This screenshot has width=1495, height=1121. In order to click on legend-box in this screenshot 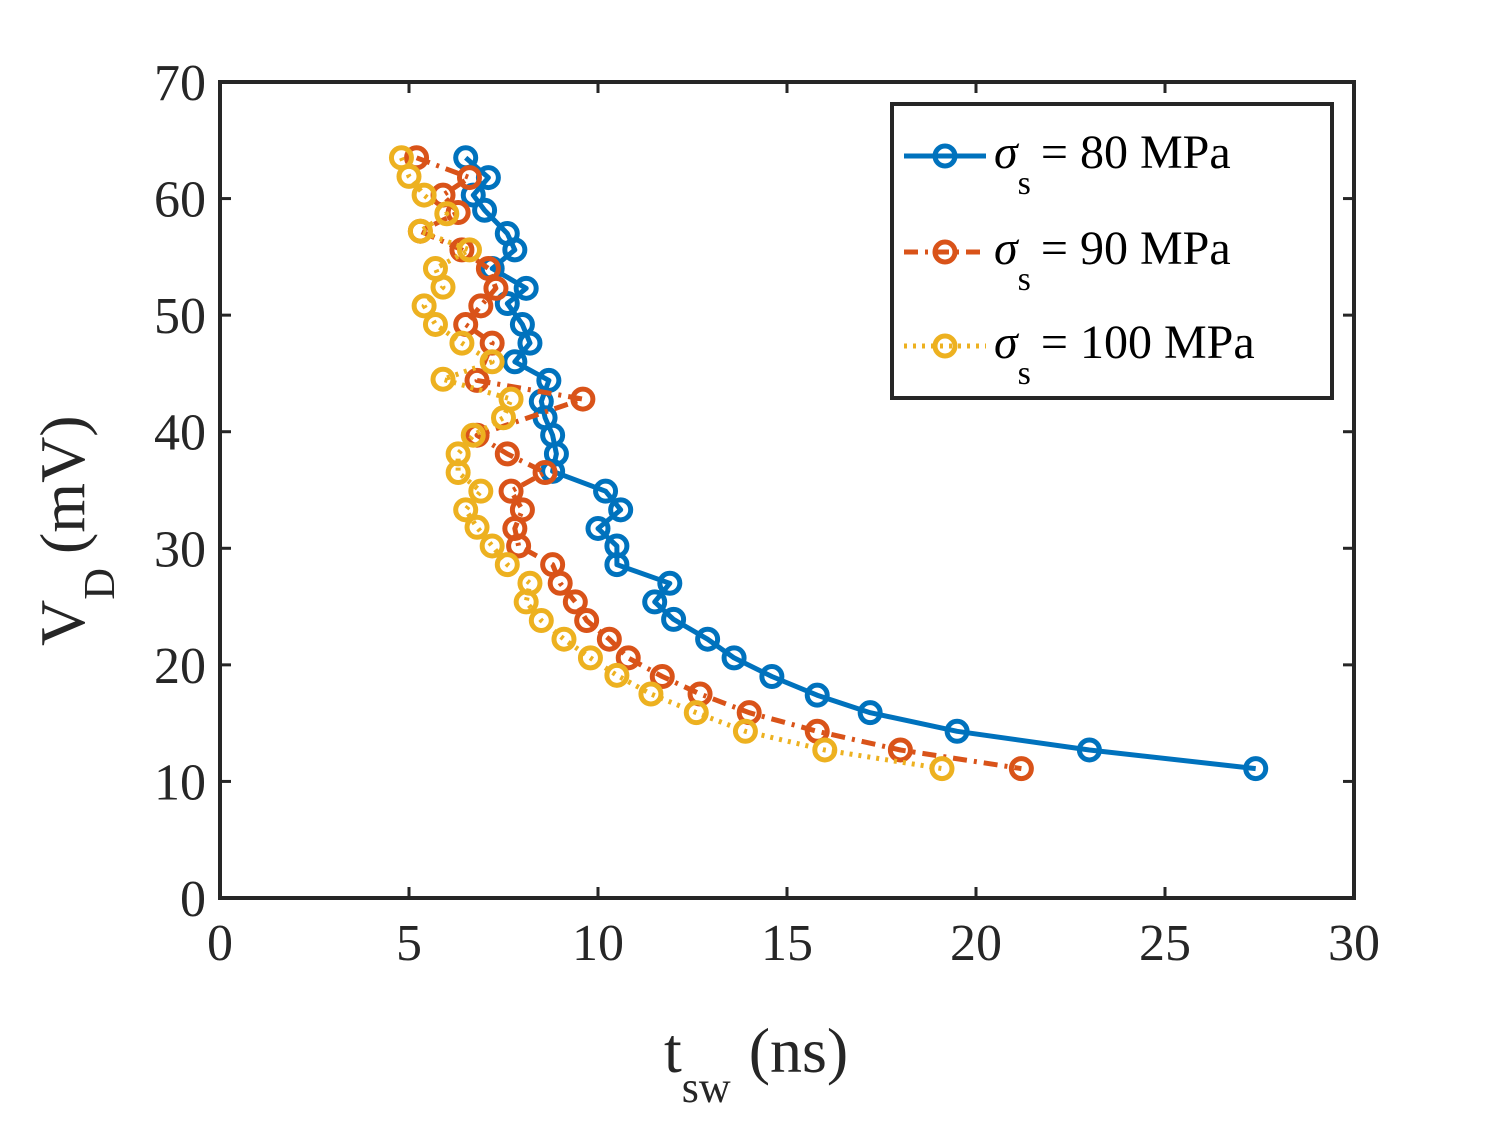, I will do `click(1112, 251)`.